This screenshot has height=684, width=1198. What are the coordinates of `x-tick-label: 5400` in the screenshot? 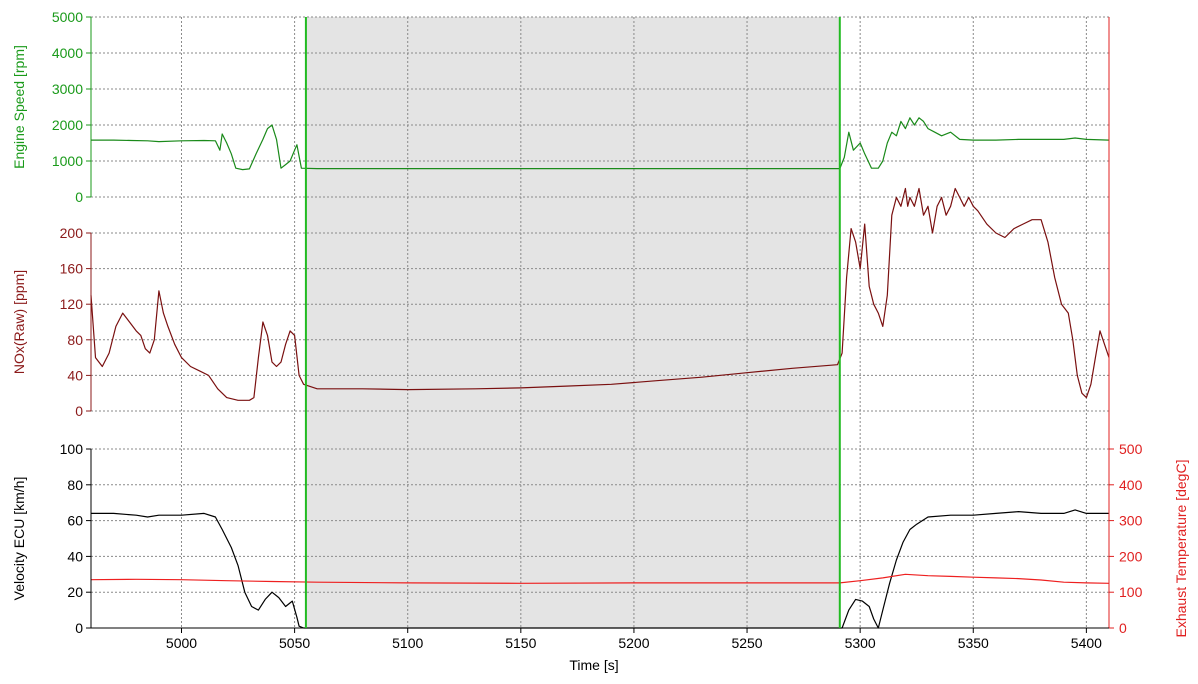 It's located at (1086, 643).